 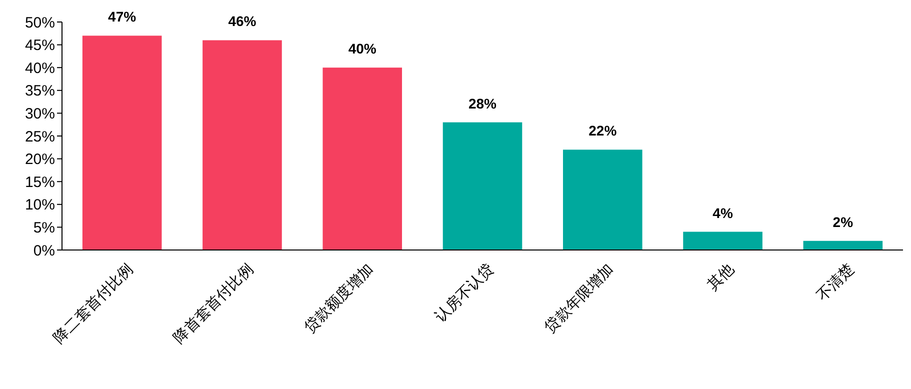 I want to click on data-label: 46%, so click(x=242, y=21).